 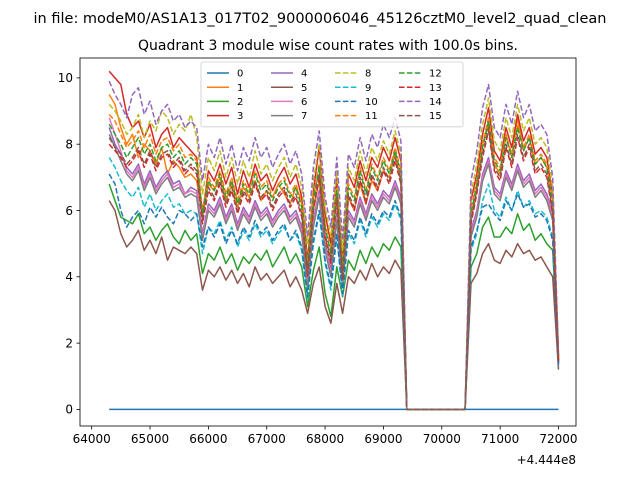 What do you see at coordinates (208, 439) in the screenshot?
I see `x-tick-label: 66000` at bounding box center [208, 439].